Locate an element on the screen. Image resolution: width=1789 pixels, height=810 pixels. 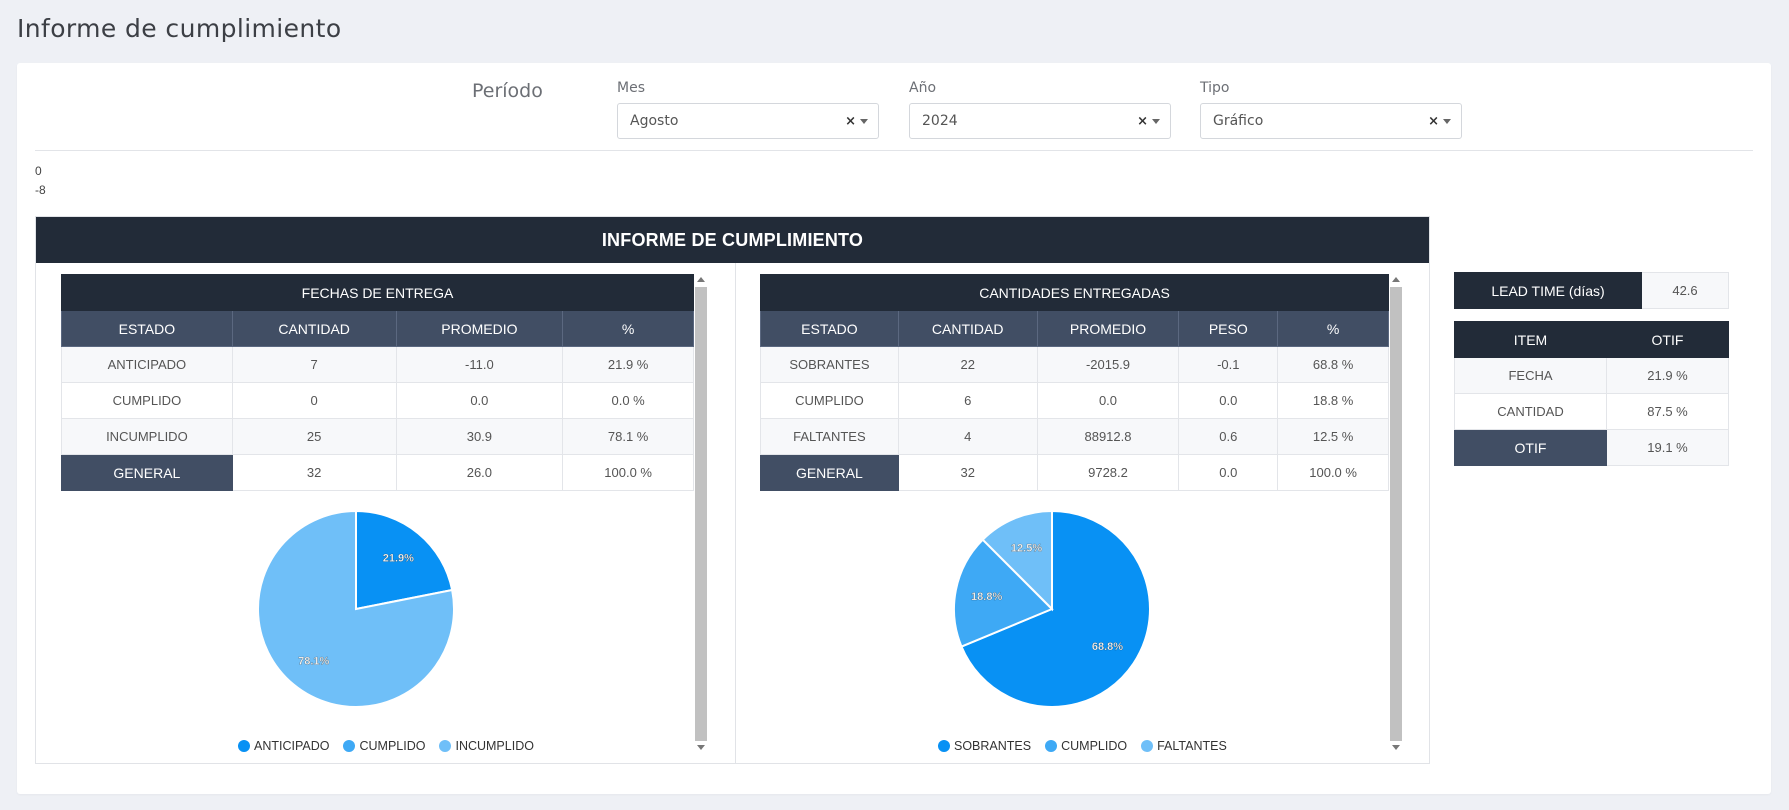
filter-mes-label: Mes is located at coordinates (631, 88).